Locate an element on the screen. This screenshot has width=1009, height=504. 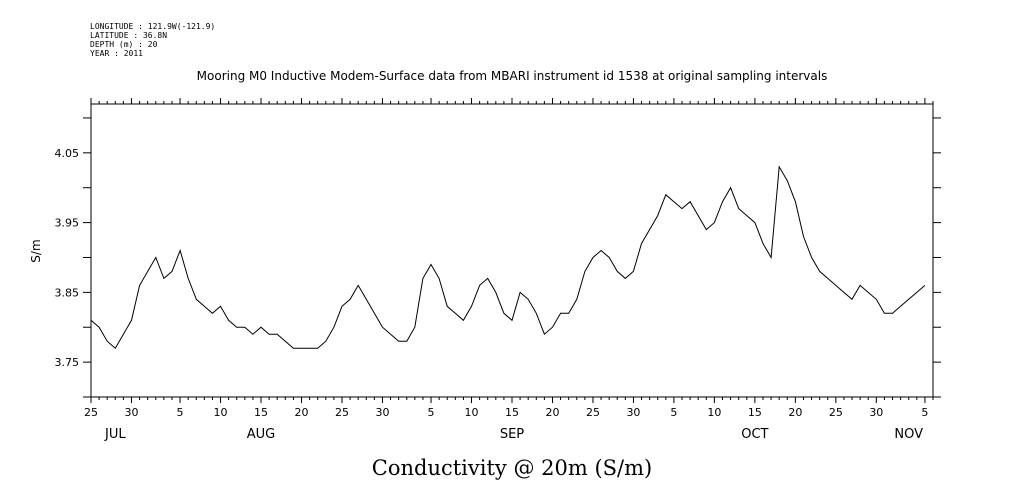
longitude-label: LONGITUDE : 121.9W(-121.9) is located at coordinates (153, 26).